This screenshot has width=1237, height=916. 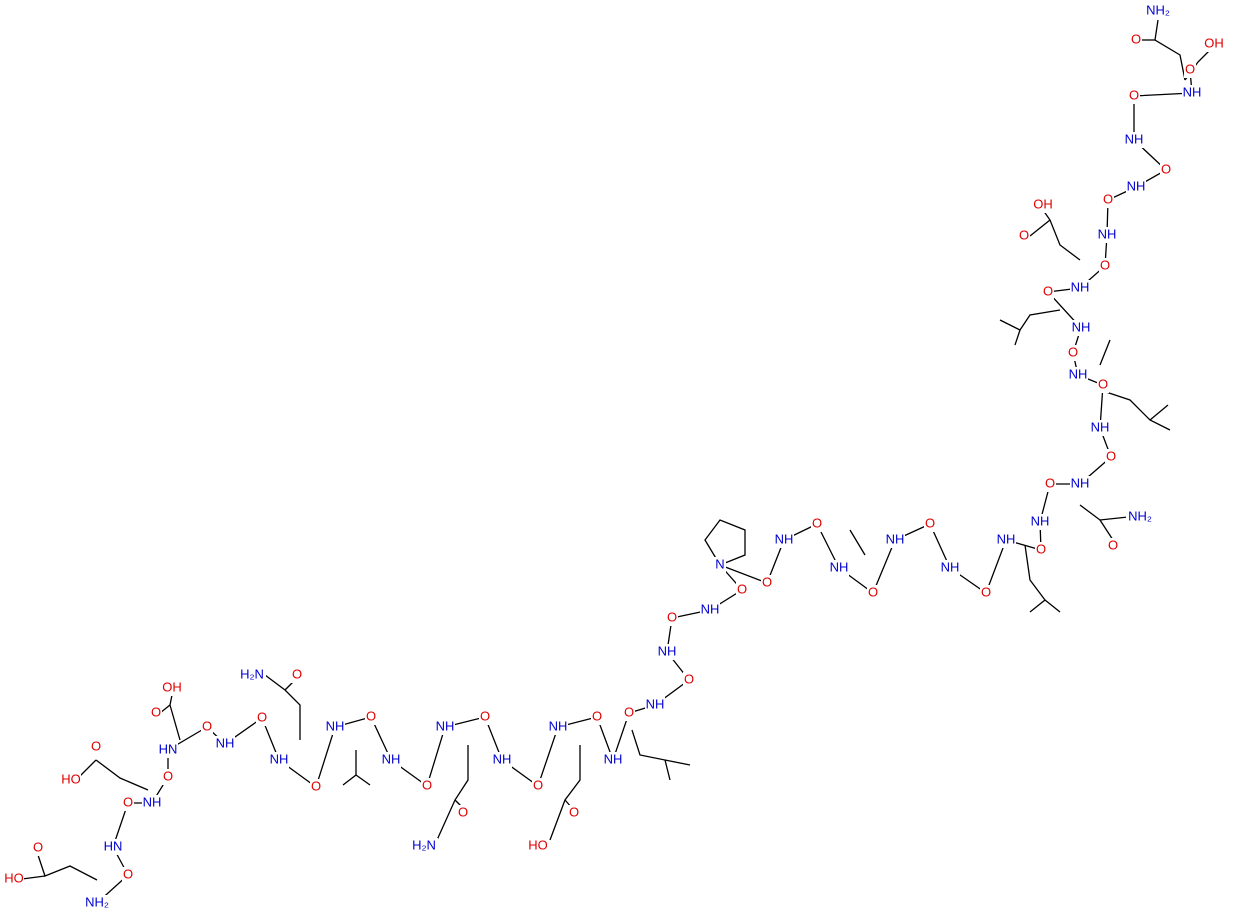 I want to click on atom-label: HN, so click(x=168, y=748).